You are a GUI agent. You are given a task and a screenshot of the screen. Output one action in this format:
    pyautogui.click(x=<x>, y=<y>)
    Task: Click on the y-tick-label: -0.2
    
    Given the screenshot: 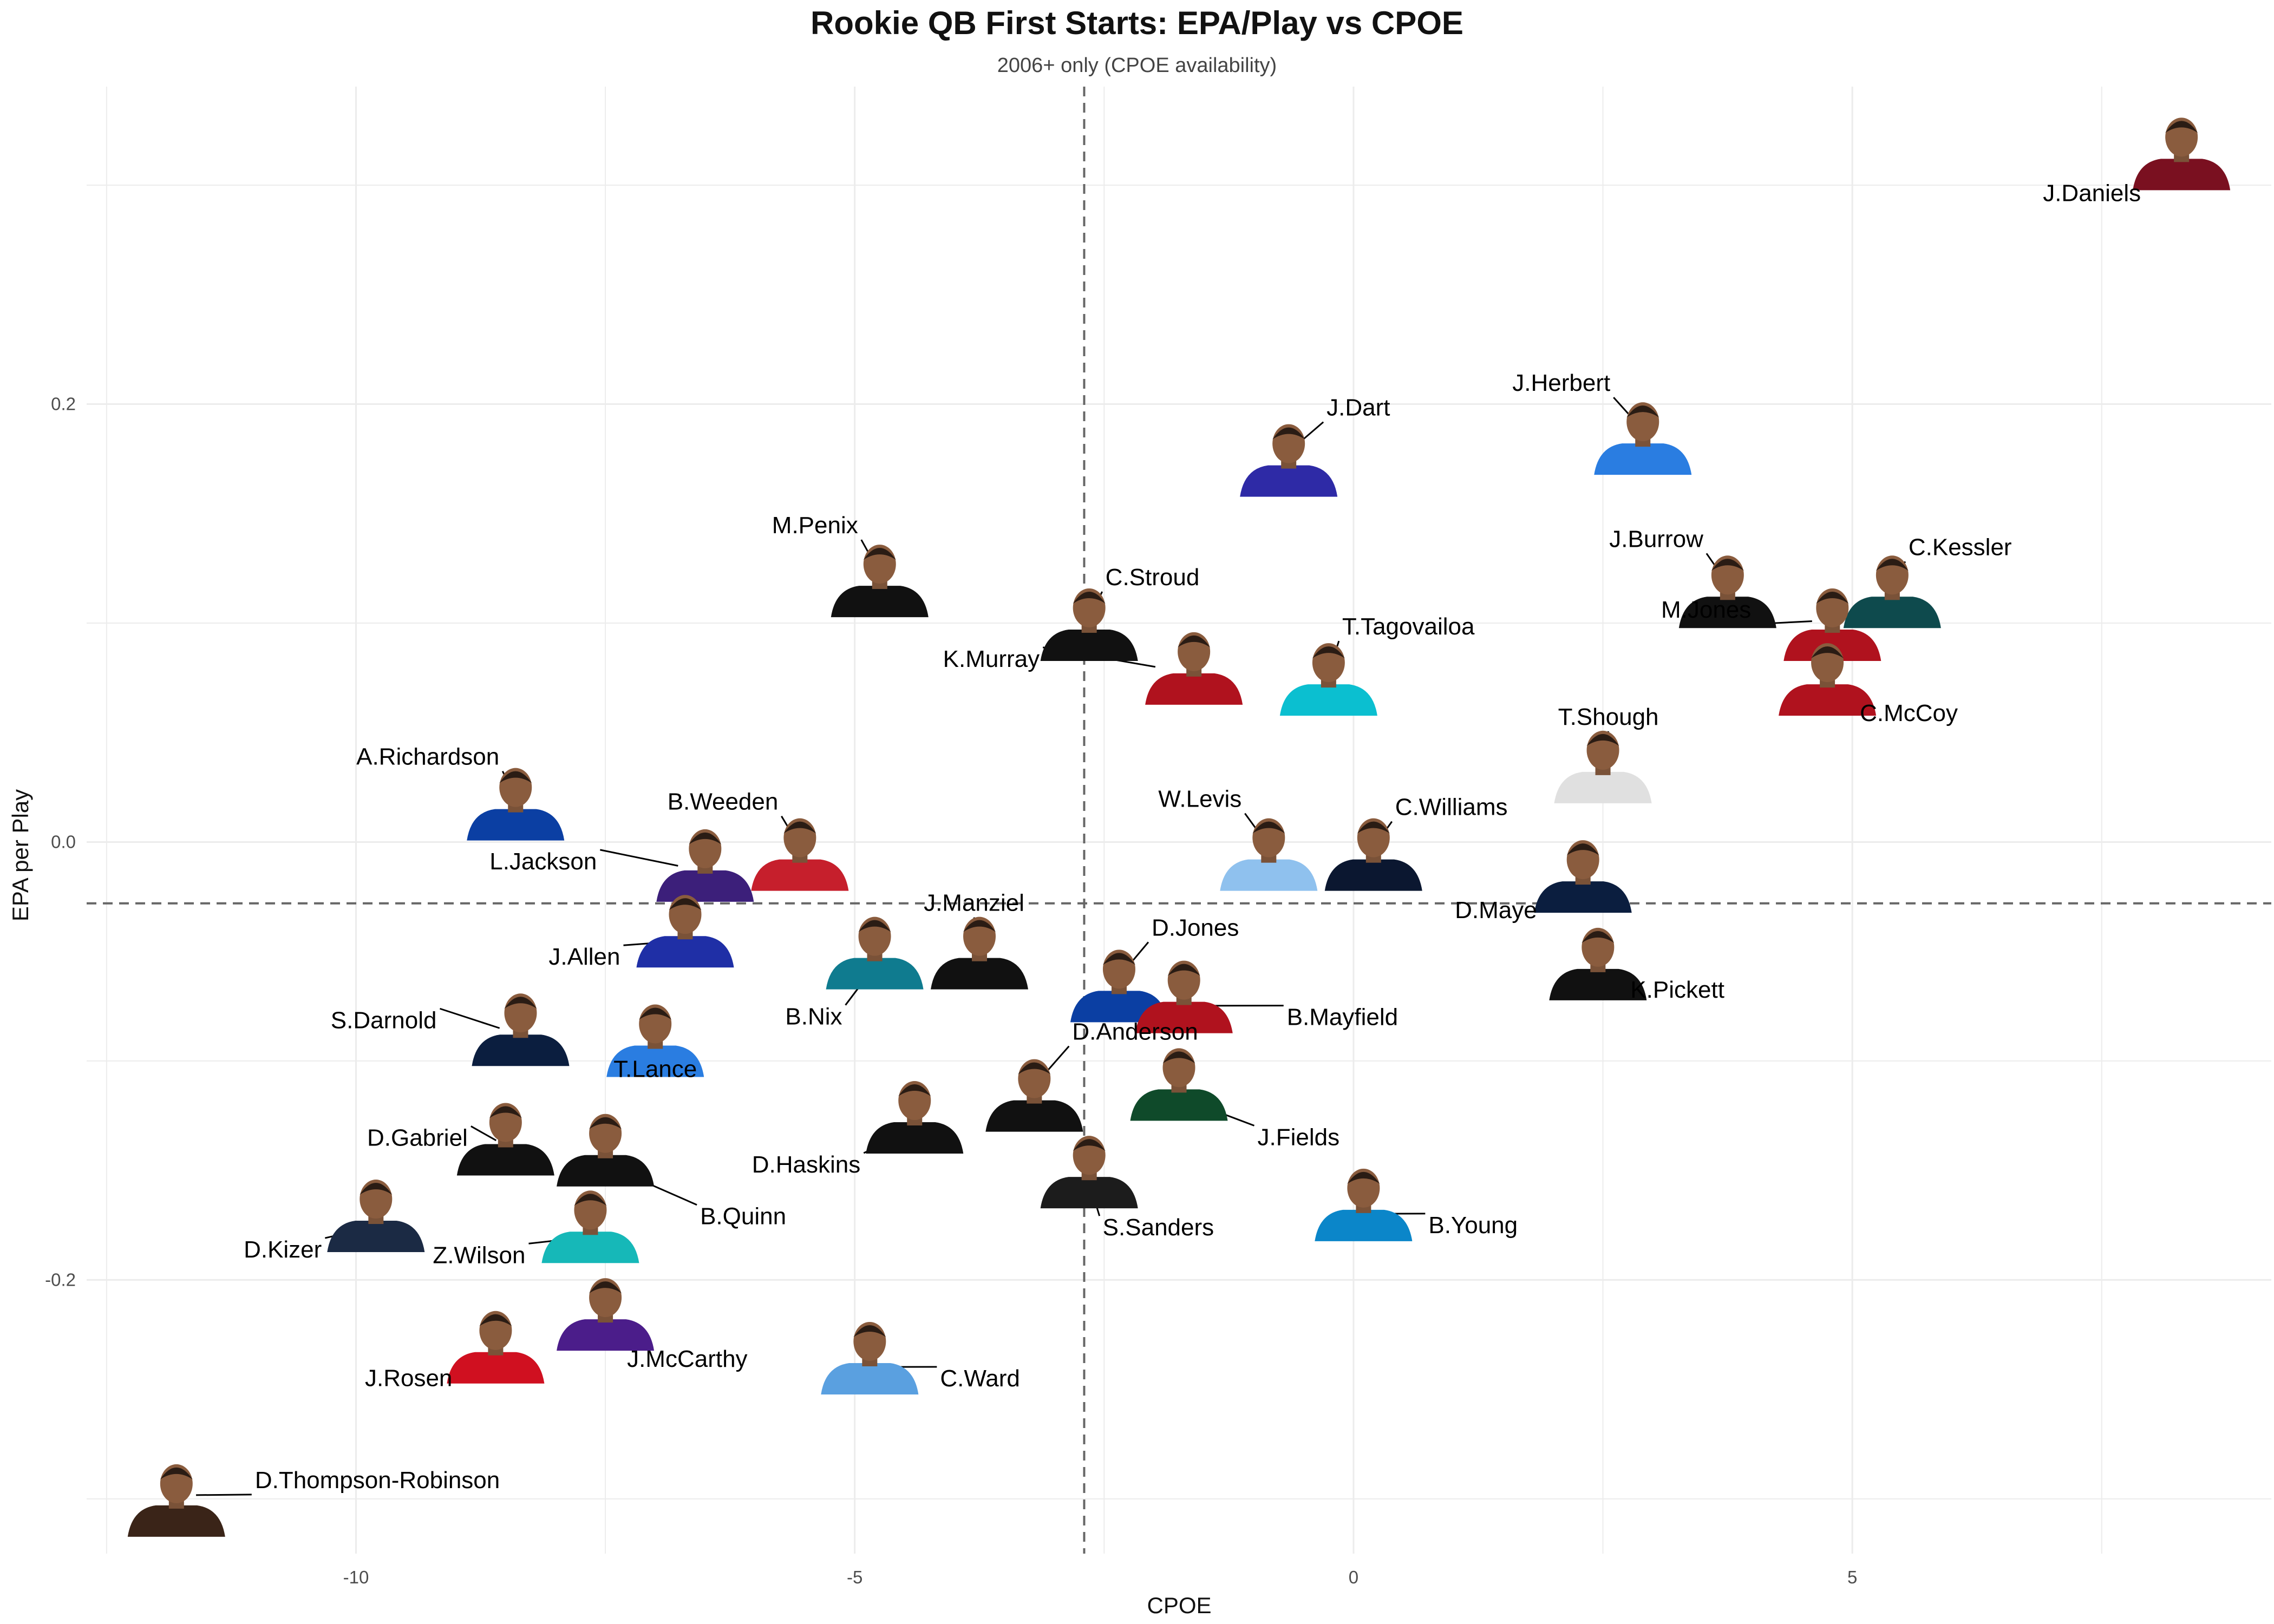 What is the action you would take?
    pyautogui.click(x=61, y=1279)
    